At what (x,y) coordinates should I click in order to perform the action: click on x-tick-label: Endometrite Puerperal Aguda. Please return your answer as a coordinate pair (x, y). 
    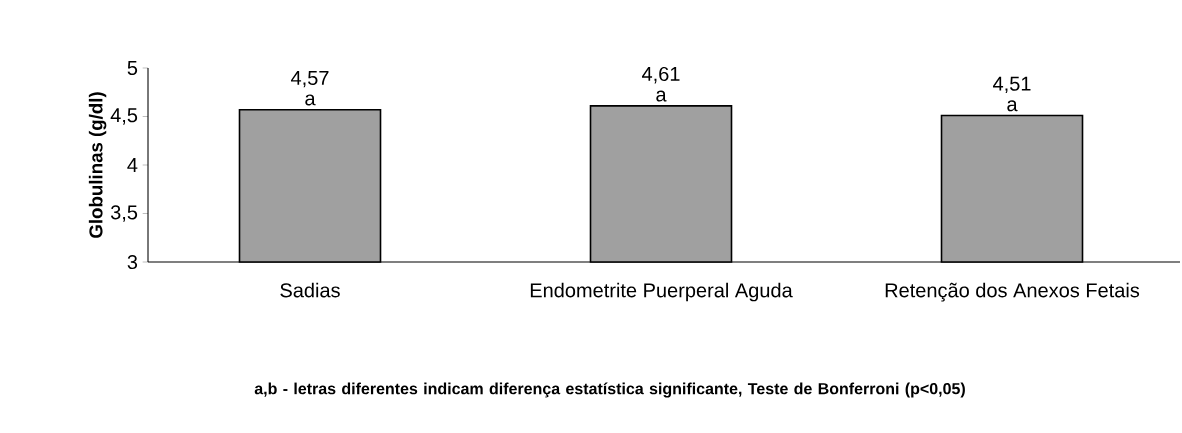
    Looking at the image, I should click on (661, 292).